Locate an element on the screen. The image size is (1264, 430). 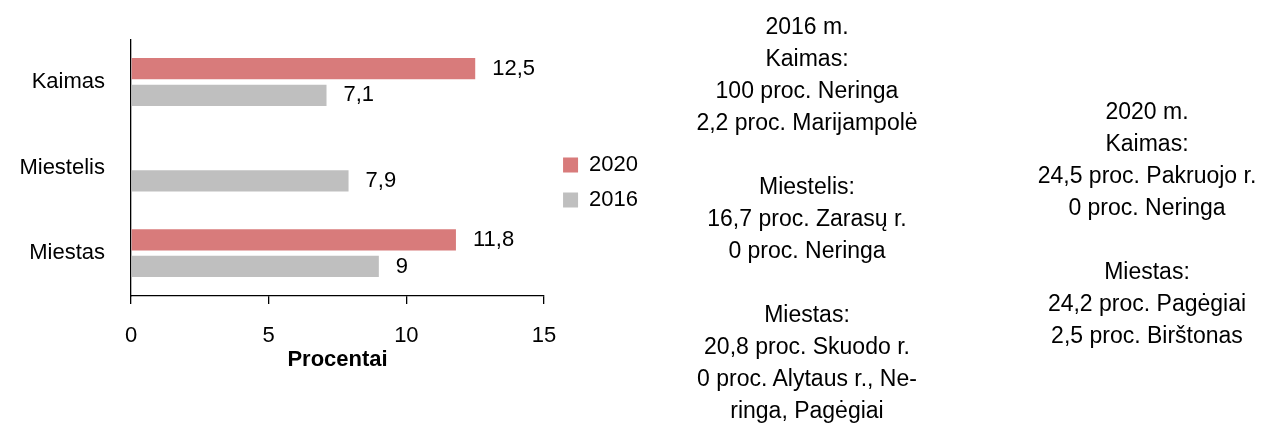
data-label: 12,5 is located at coordinates (514, 67).